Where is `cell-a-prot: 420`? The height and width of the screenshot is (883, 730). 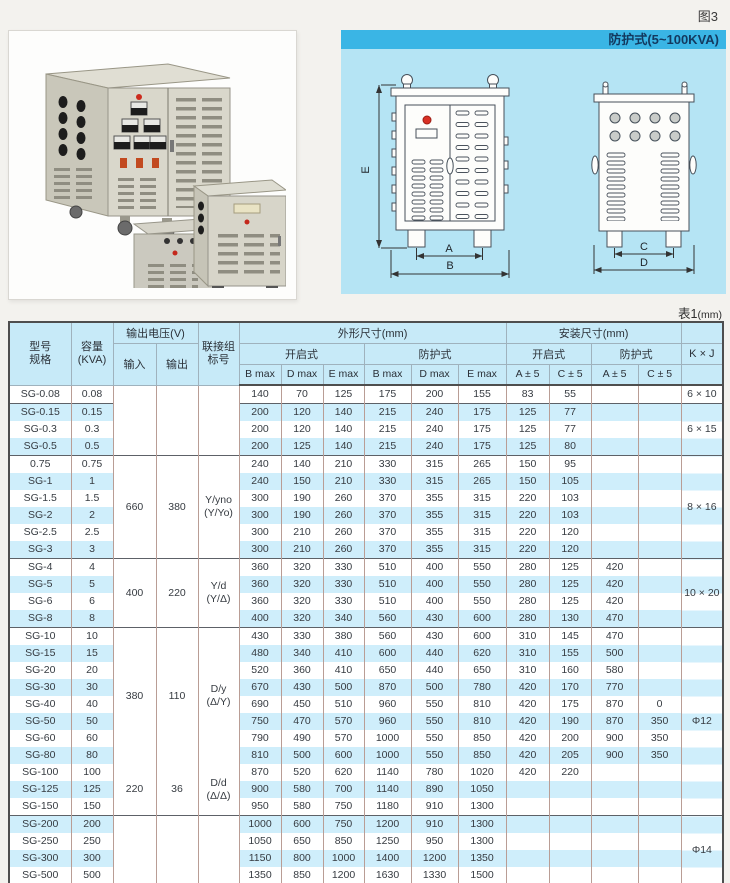
cell-a-prot: 420 is located at coordinates (614, 584).